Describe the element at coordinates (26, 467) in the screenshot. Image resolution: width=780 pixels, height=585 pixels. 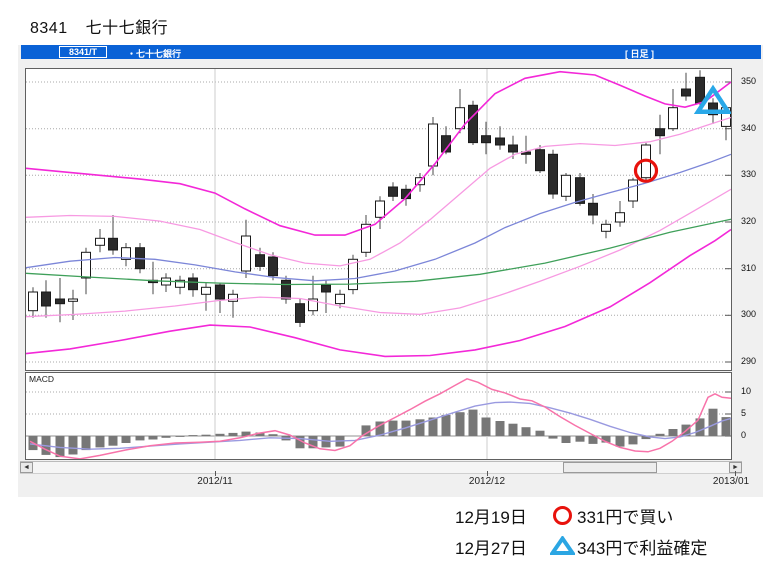
I see `scroll-left-arrow-icon: ◄` at that location.